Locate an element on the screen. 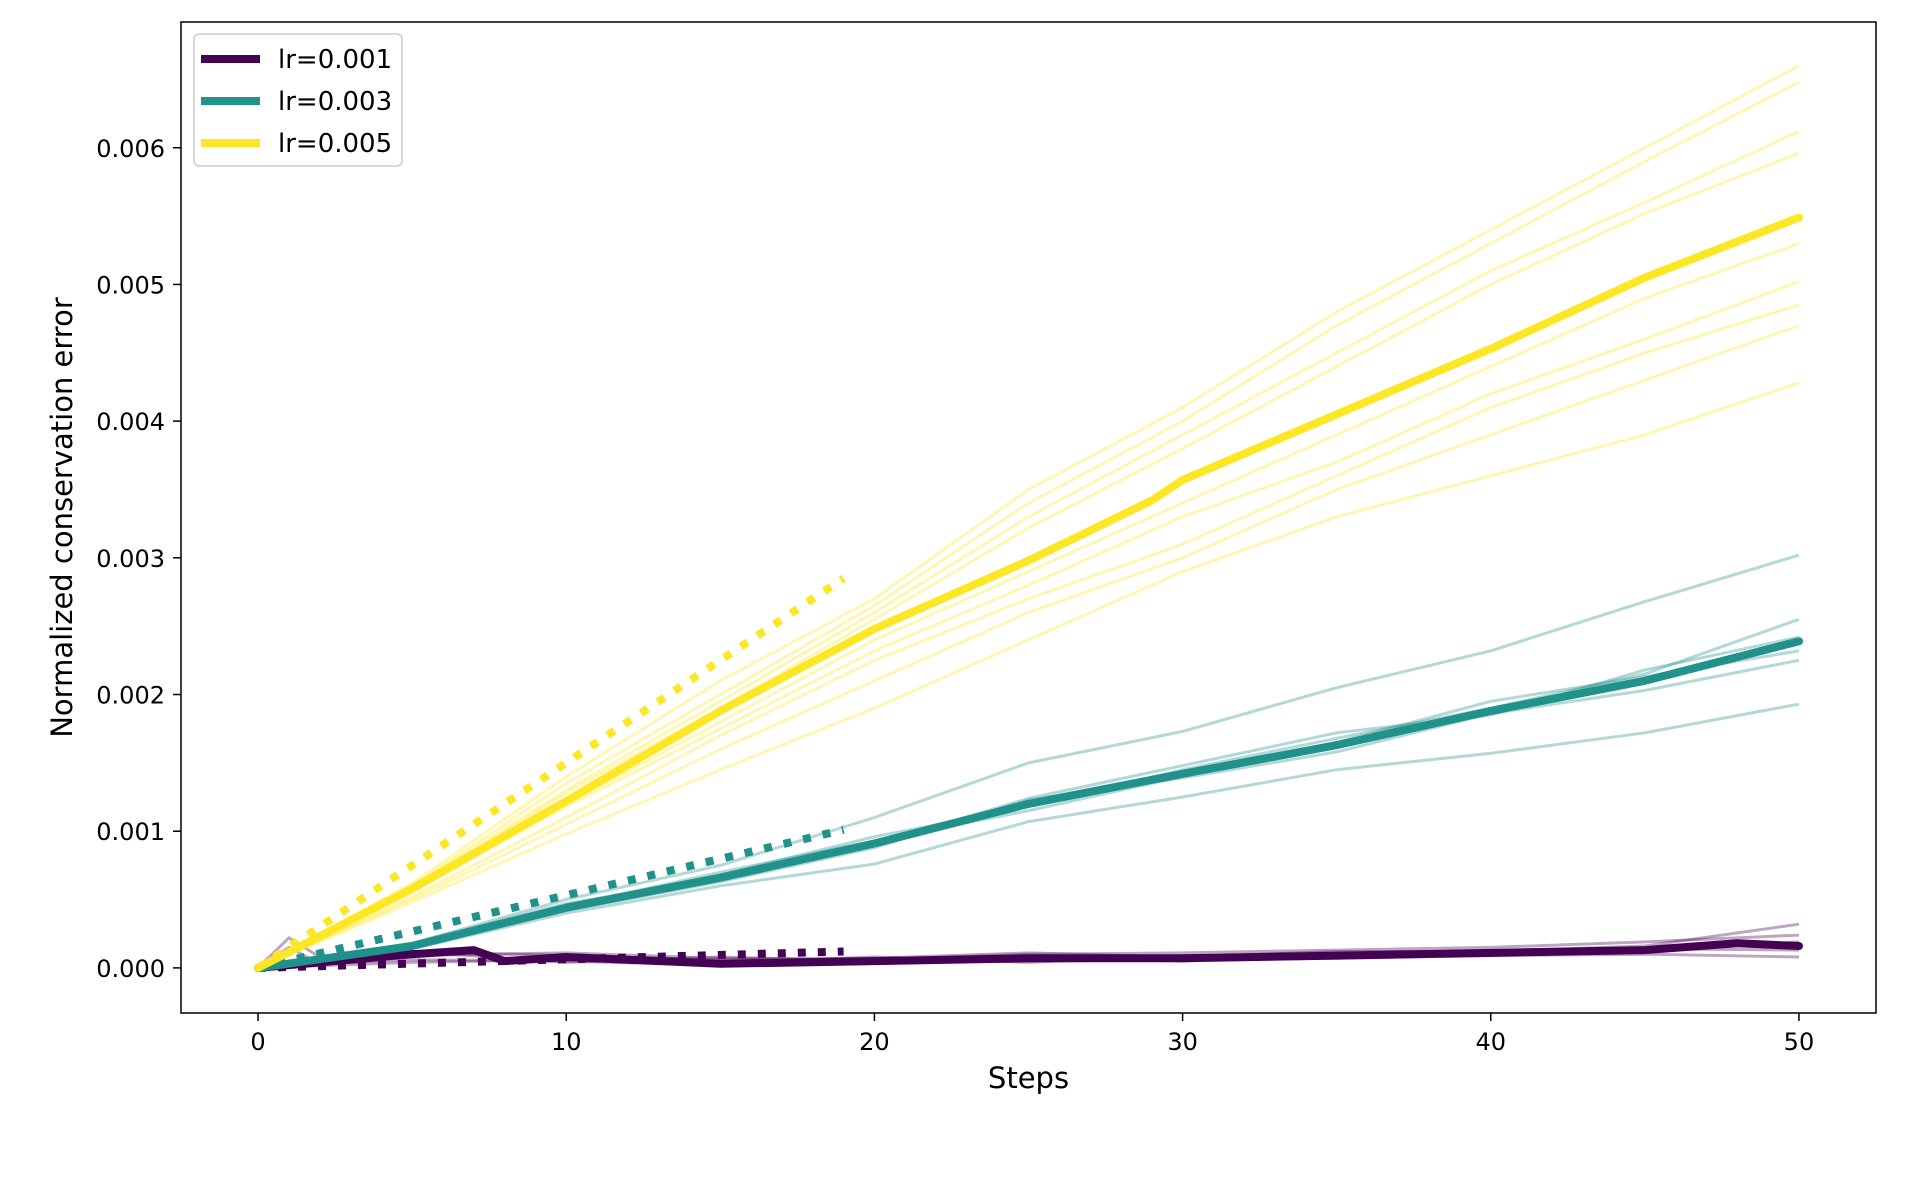  legend-label-0: lr=0.001 is located at coordinates (335, 60).